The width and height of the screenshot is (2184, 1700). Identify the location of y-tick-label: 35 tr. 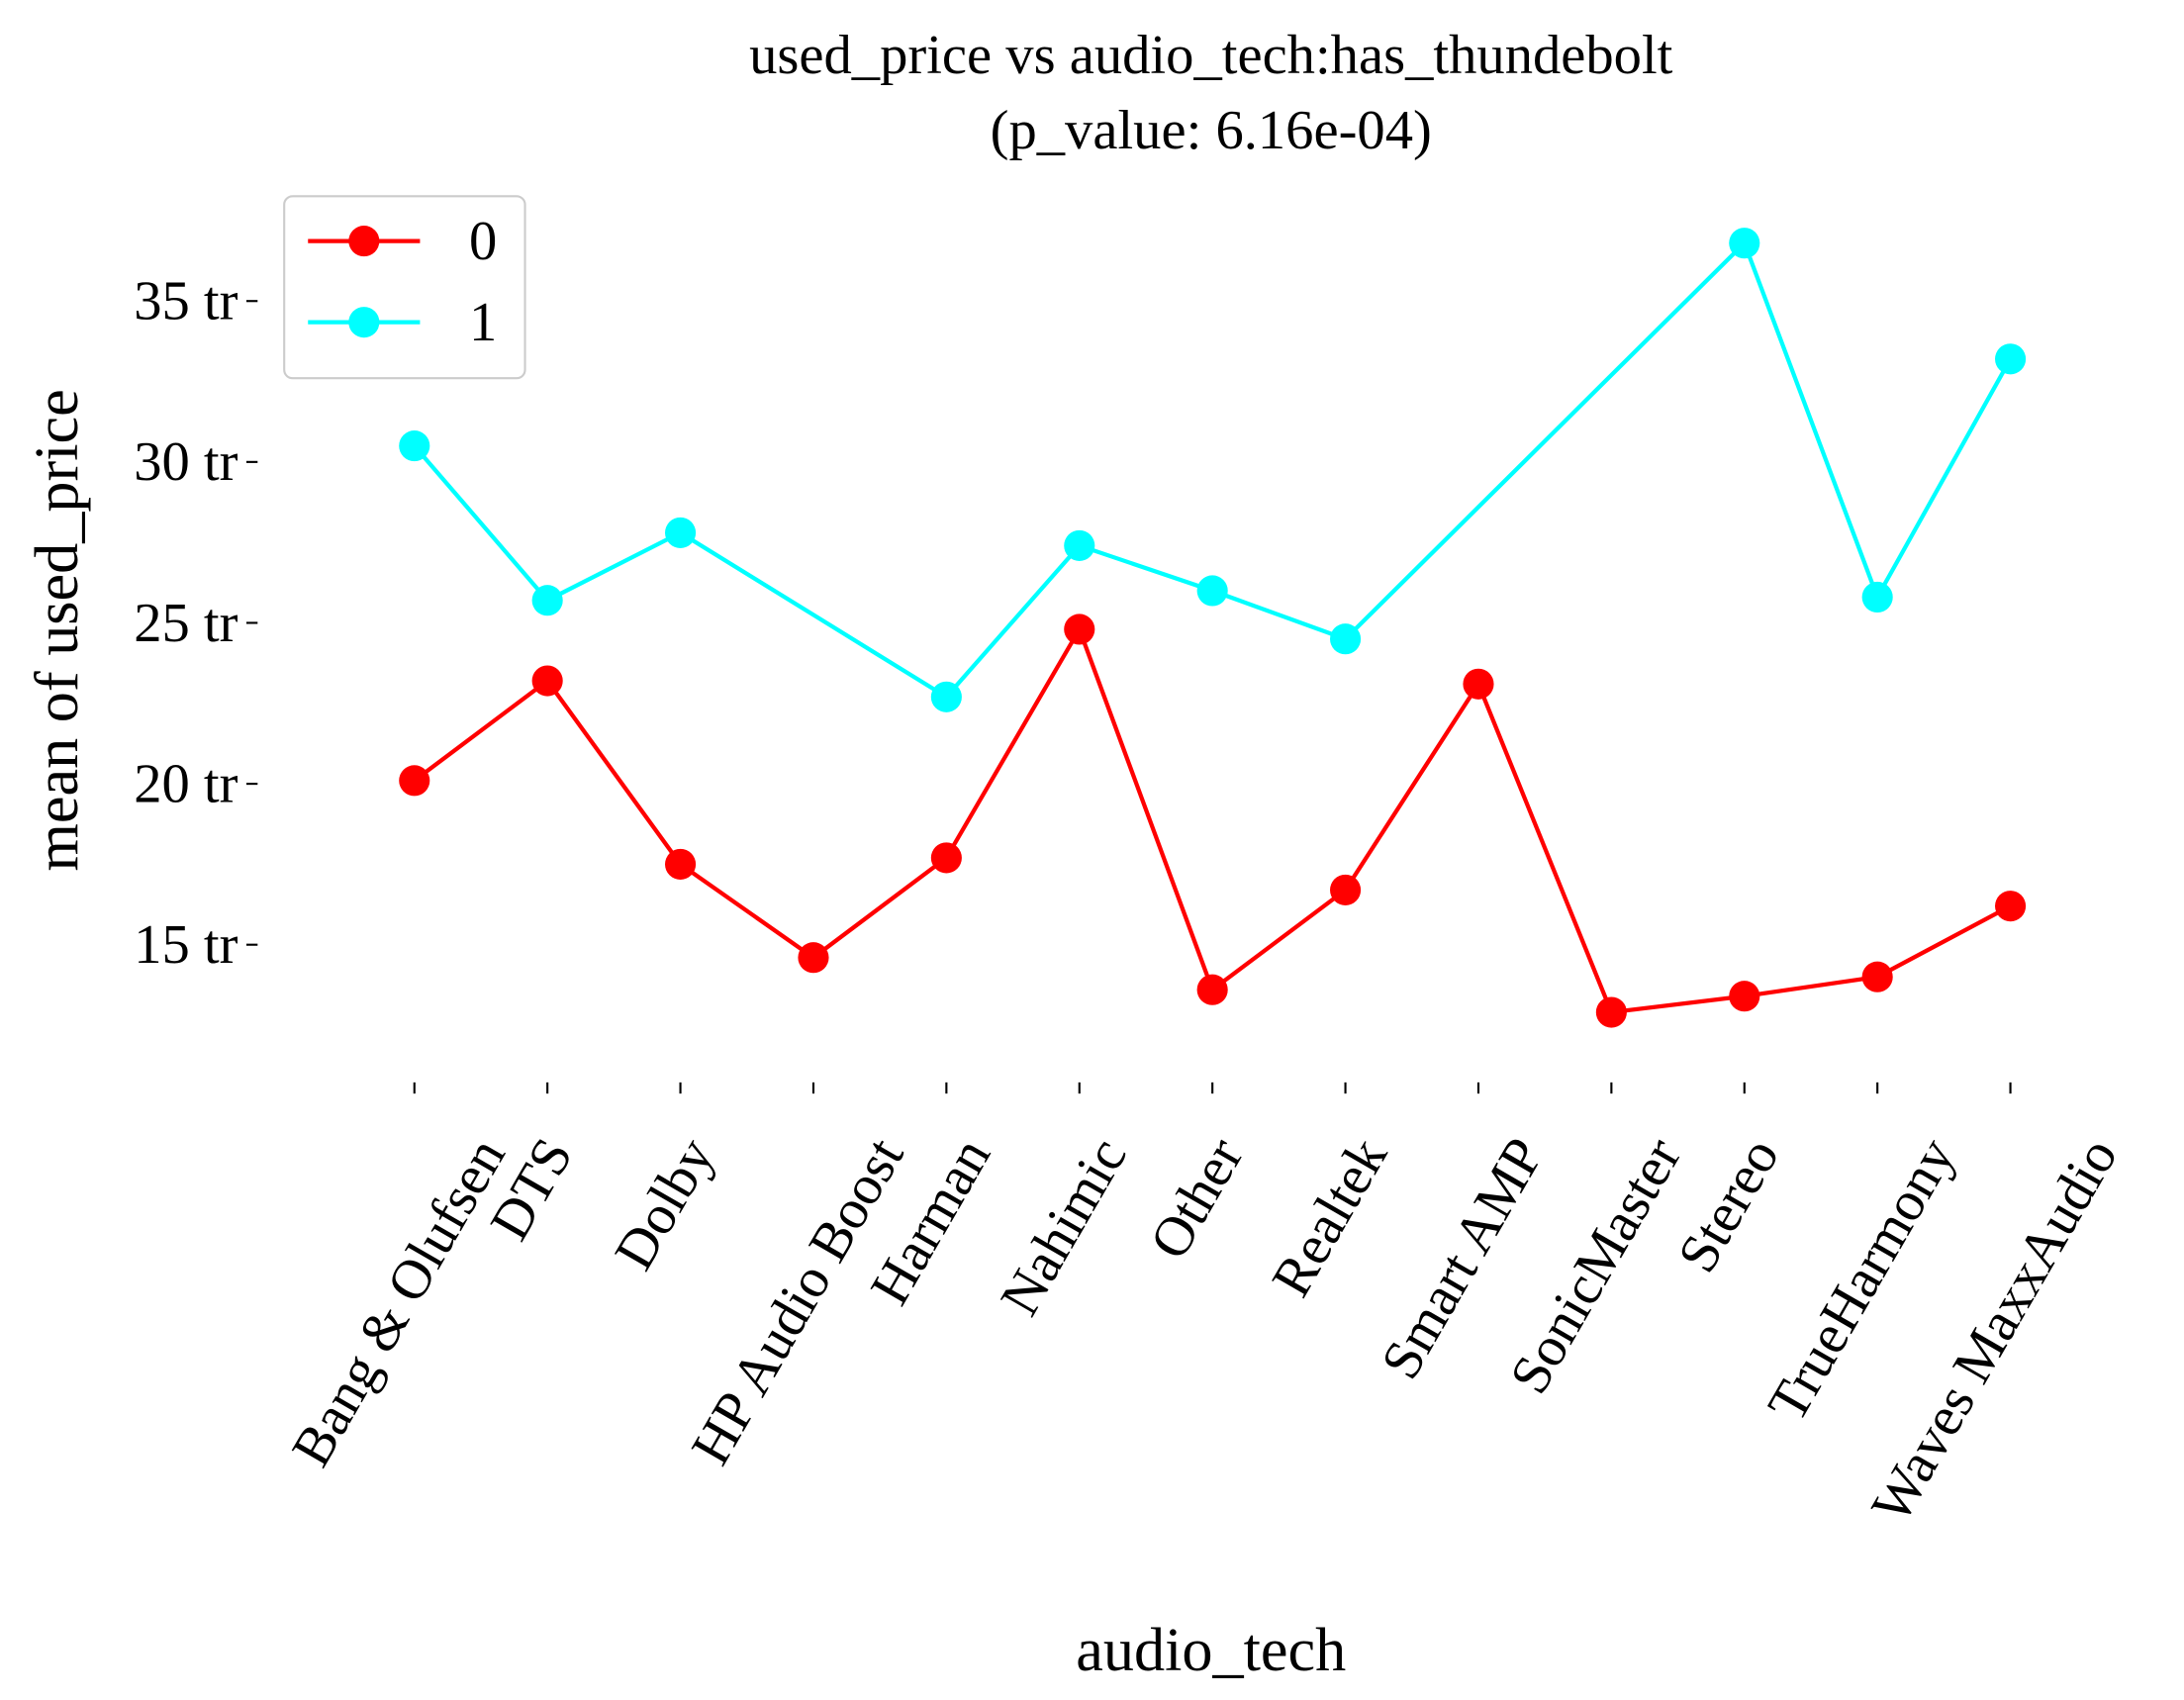
(185, 301).